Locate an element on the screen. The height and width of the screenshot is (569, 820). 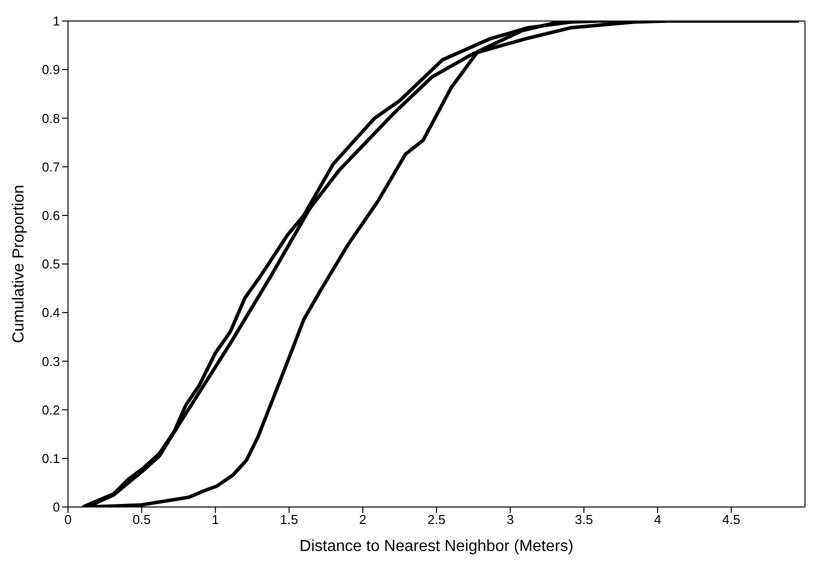
y-axis-title: Cumulative Proportion is located at coordinates (19, 264).